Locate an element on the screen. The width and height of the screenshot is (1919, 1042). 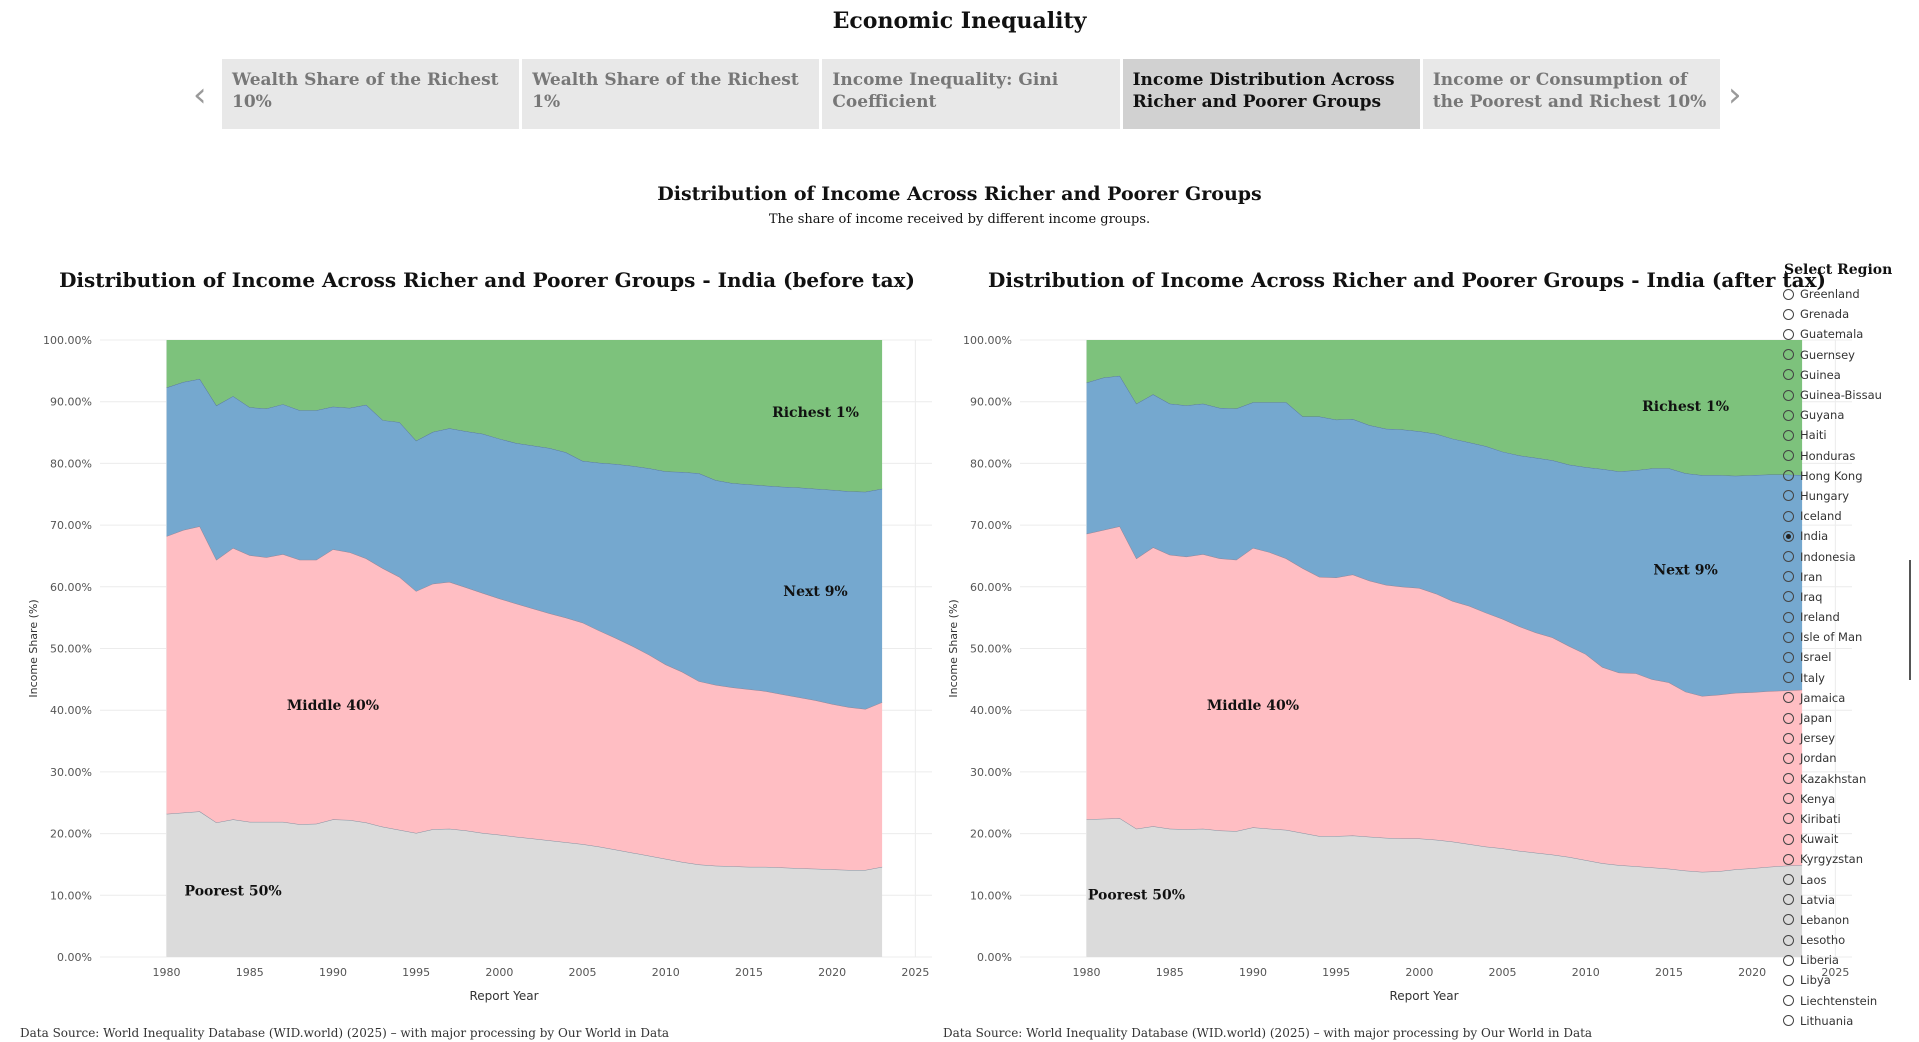
region-option: Grenada is located at coordinates (1849, 314).